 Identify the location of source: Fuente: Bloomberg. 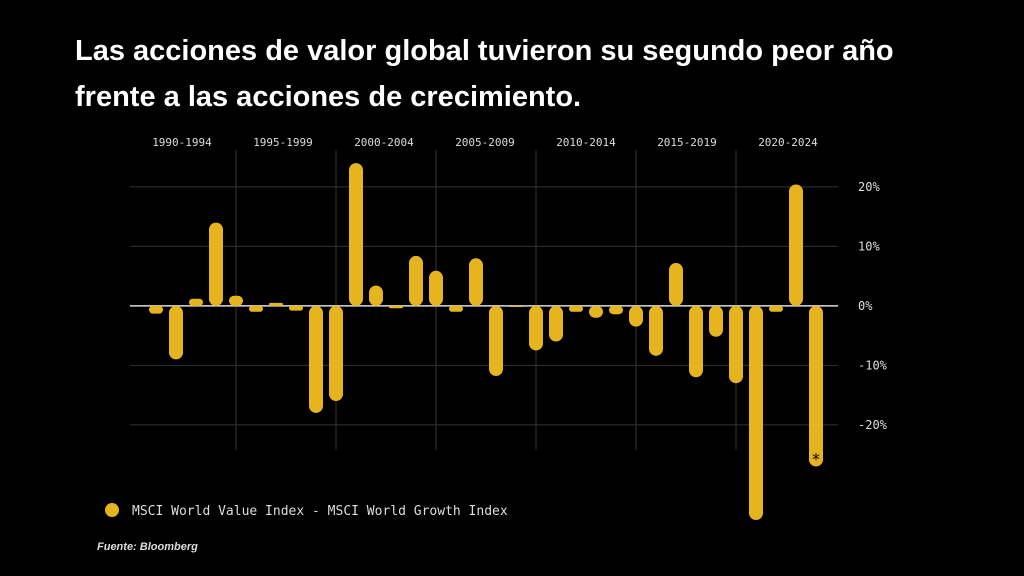
(147, 547).